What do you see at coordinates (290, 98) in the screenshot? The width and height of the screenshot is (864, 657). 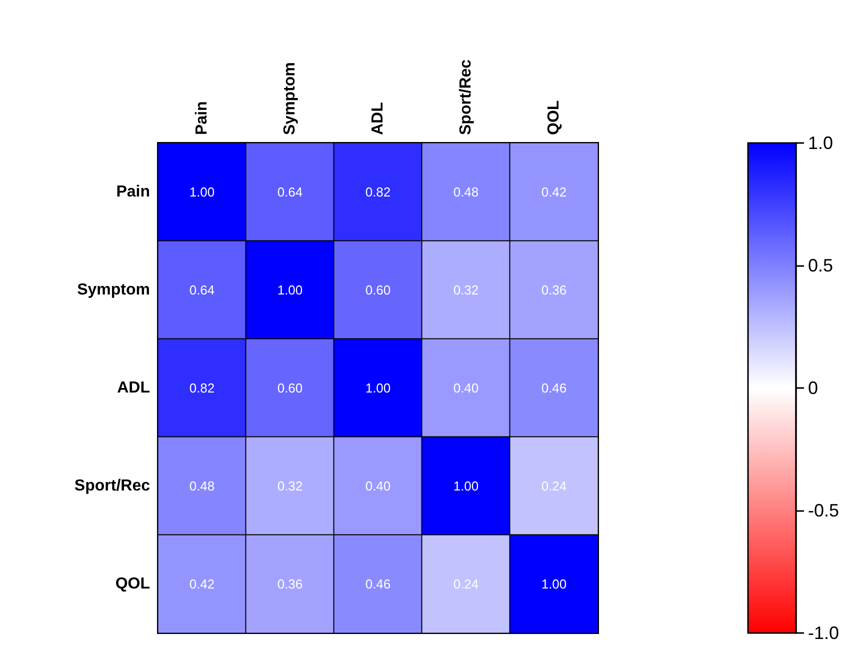 I see `x-tick-label: Symptom` at bounding box center [290, 98].